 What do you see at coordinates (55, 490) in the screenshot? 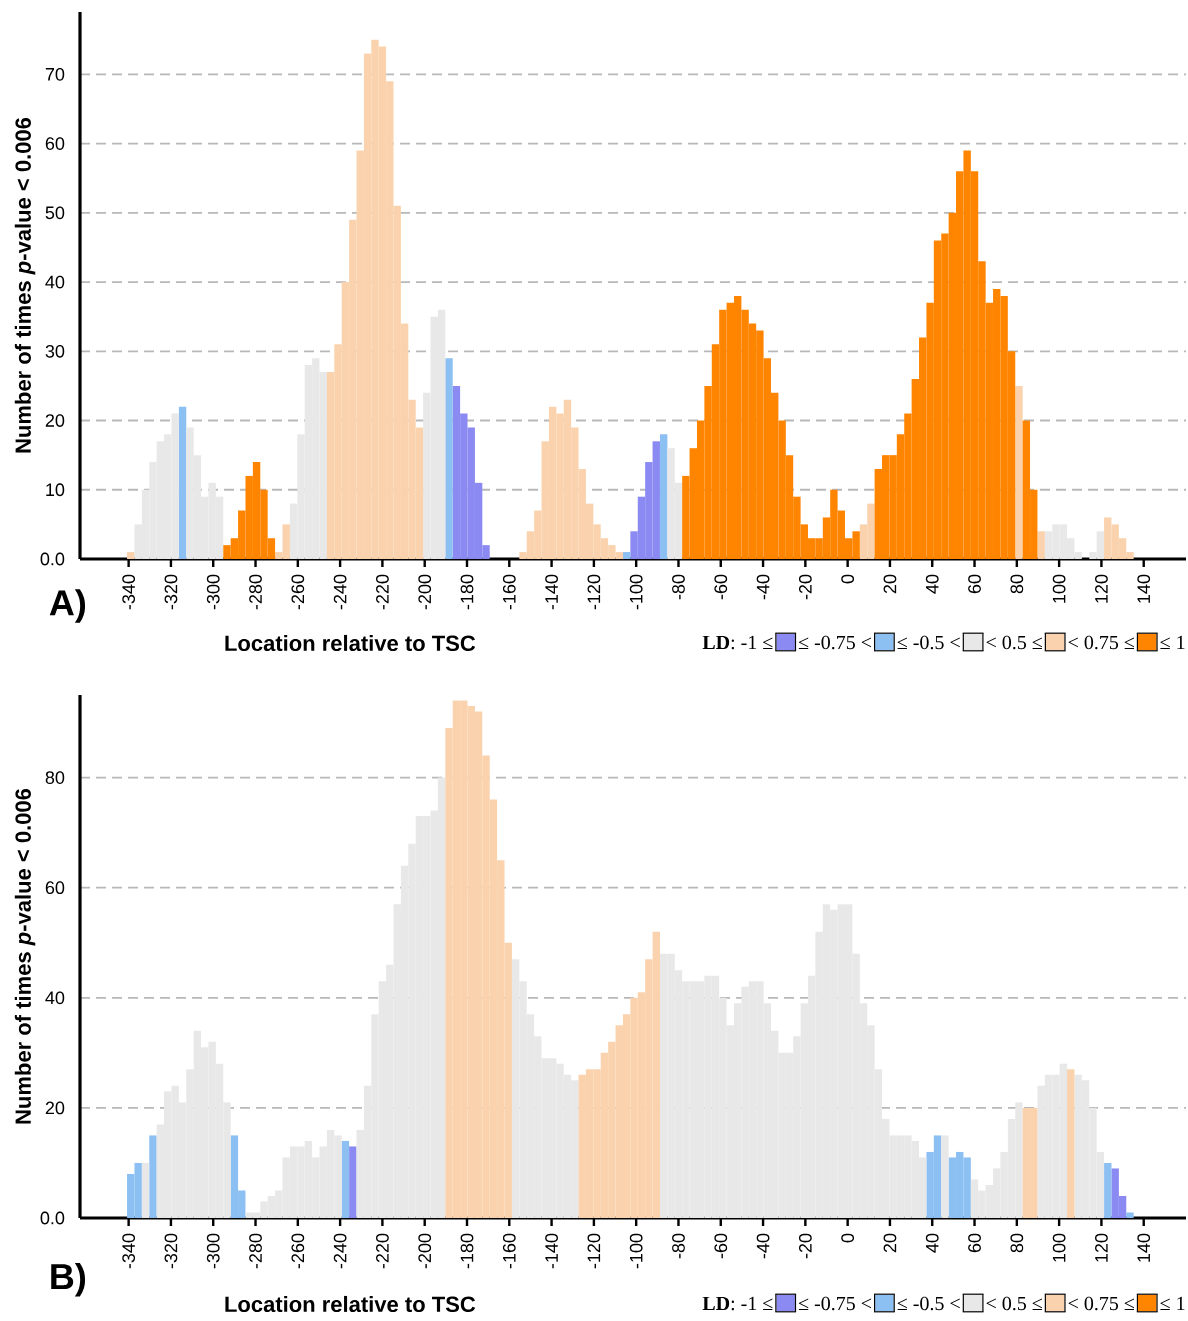
I see `y-tick-label: 10` at bounding box center [55, 490].